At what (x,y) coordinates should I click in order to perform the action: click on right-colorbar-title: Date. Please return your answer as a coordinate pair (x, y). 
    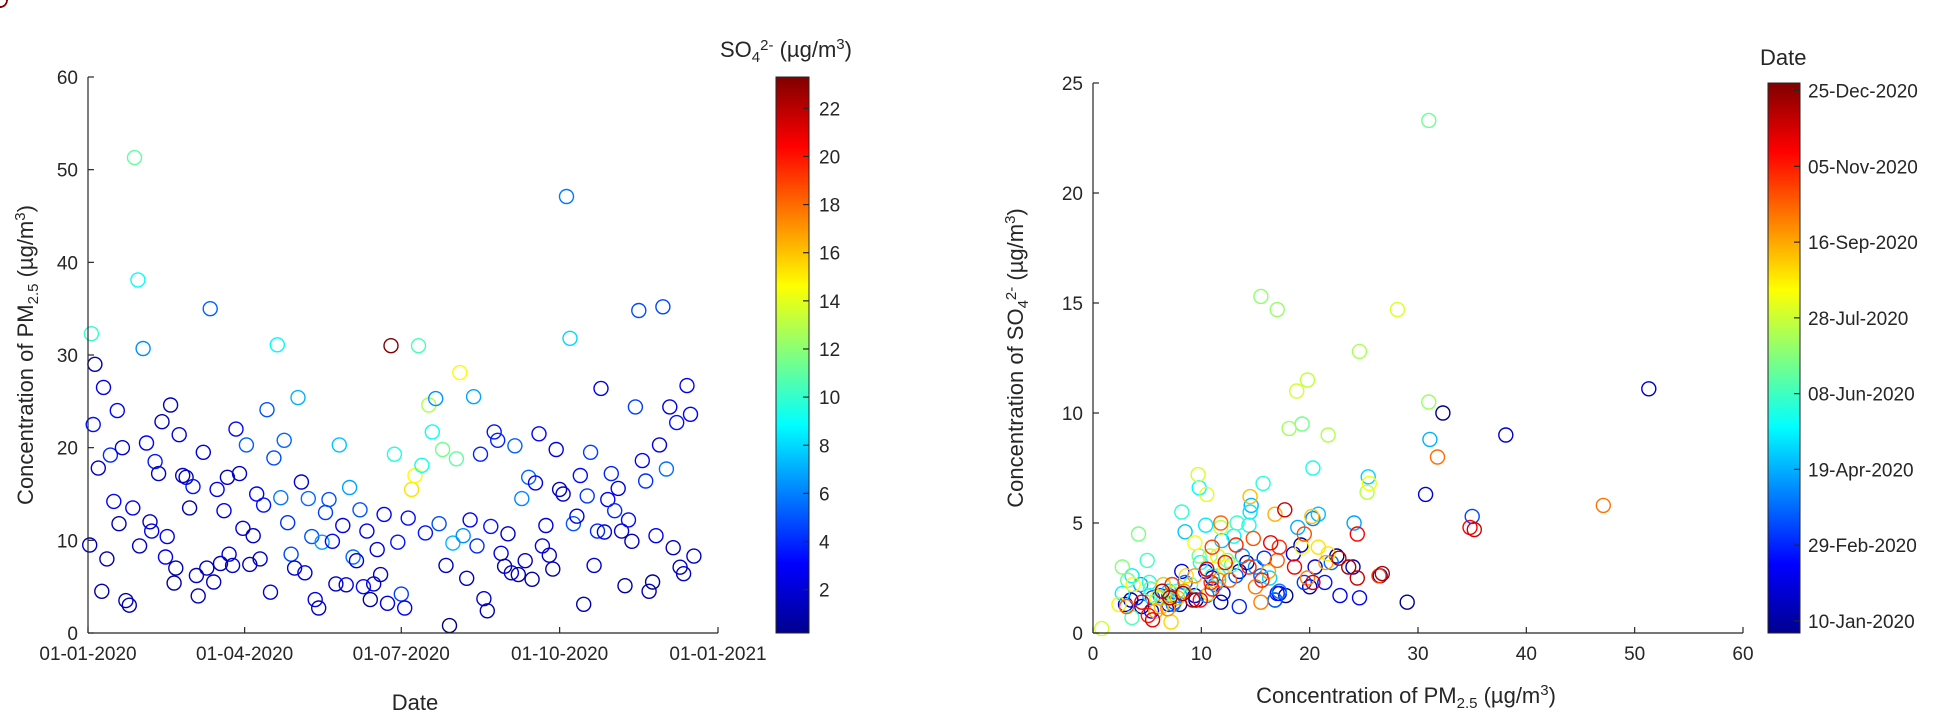
    Looking at the image, I should click on (1783, 57).